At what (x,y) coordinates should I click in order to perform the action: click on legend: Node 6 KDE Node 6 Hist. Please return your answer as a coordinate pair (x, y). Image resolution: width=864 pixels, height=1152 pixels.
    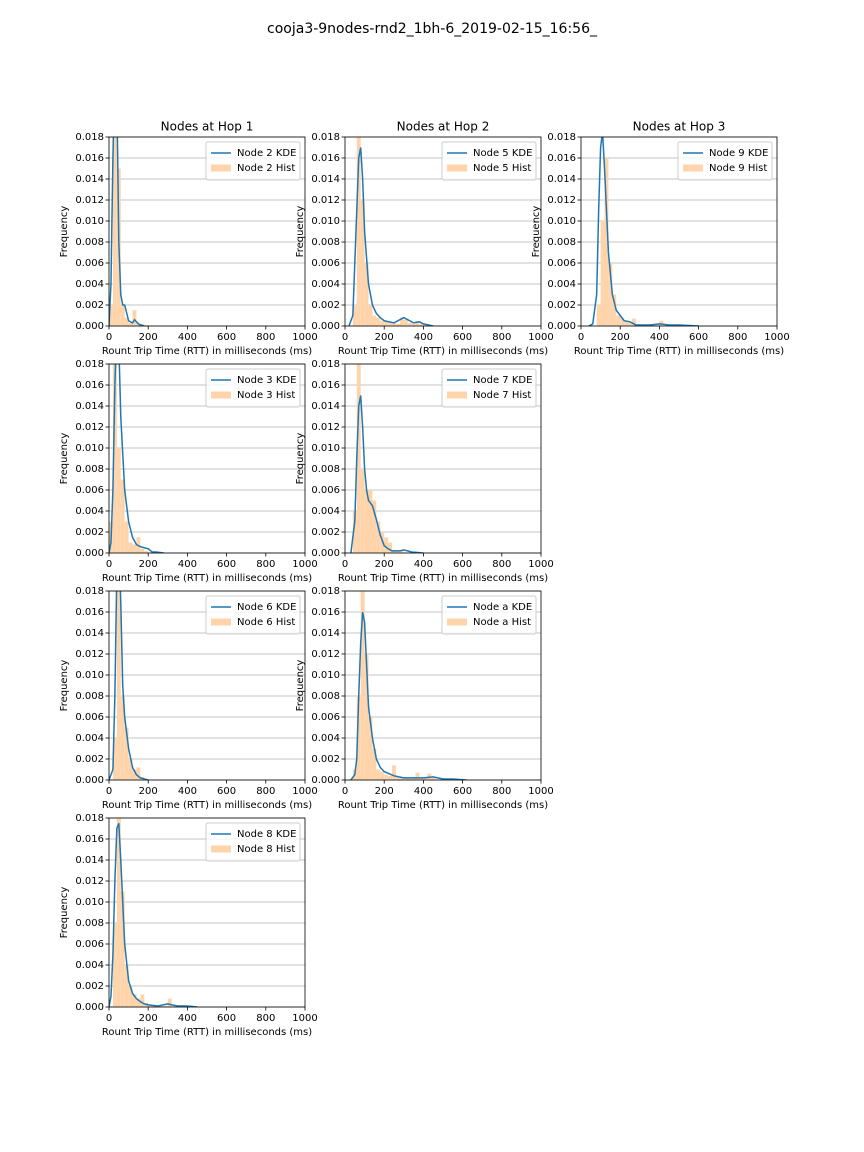
    Looking at the image, I should click on (253, 615).